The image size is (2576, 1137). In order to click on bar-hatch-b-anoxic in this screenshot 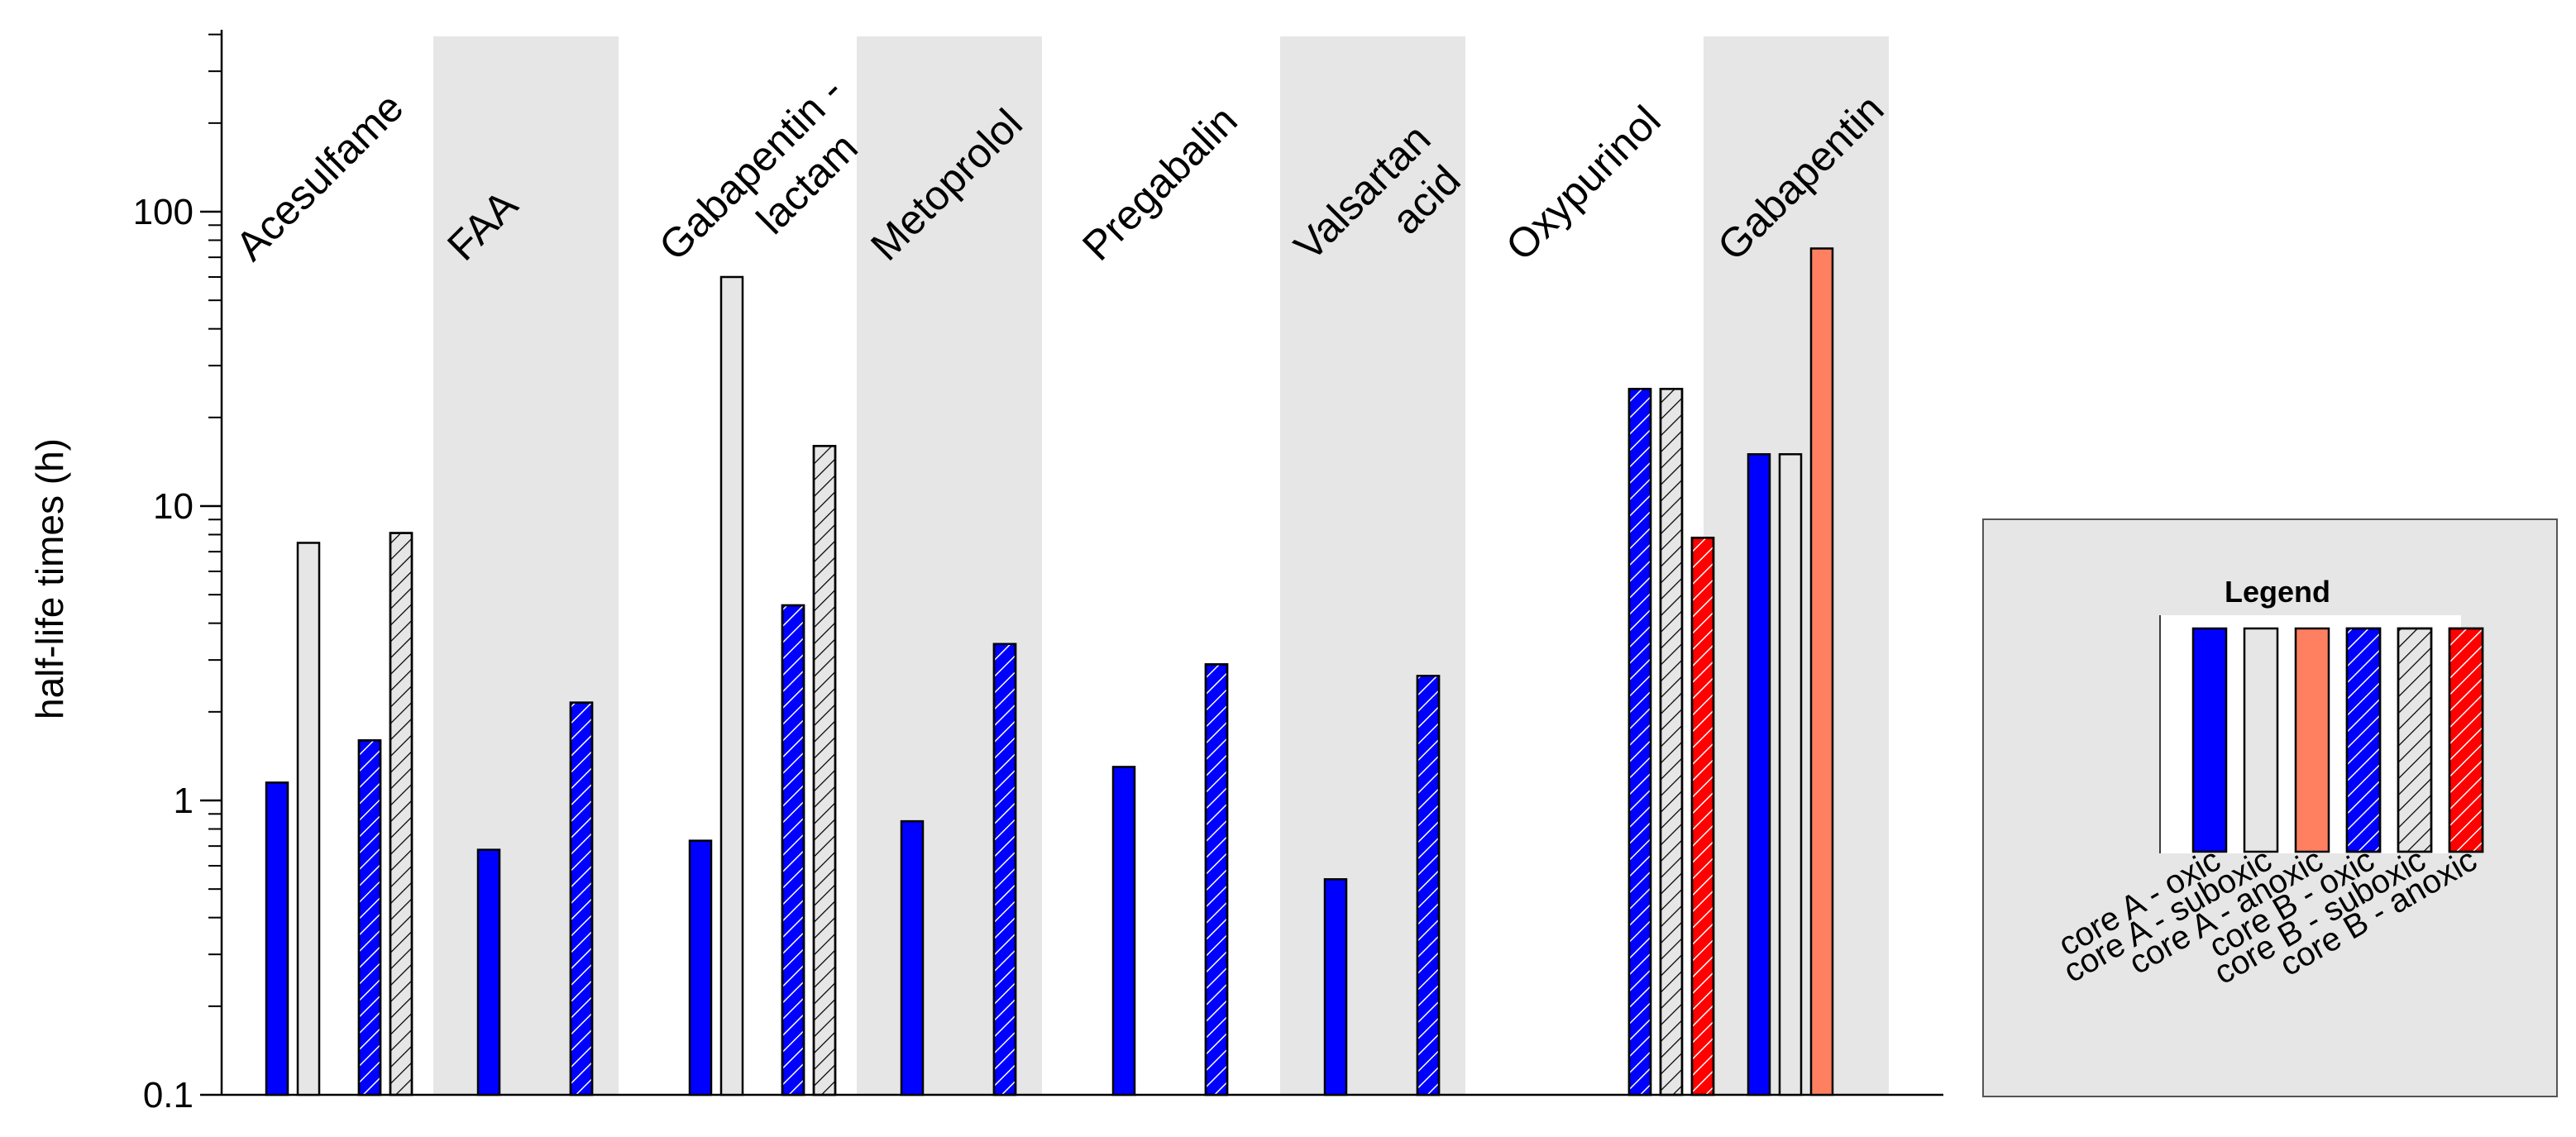, I will do `click(1702, 816)`.